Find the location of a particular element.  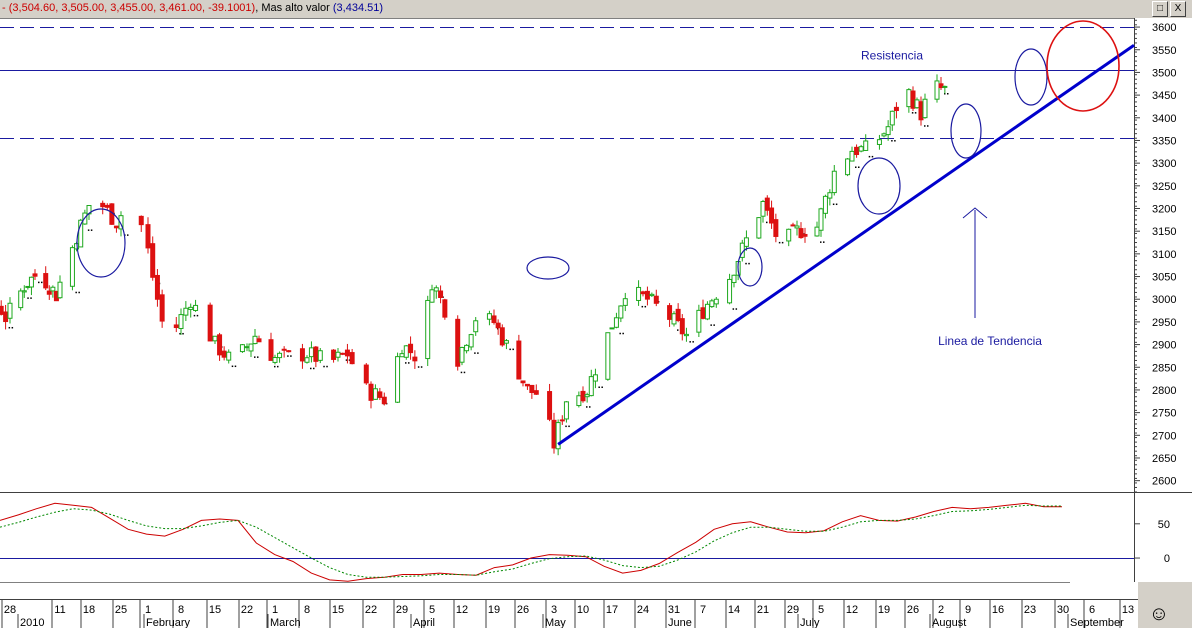

price-tick-label: 3250 is located at coordinates (1164, 187).